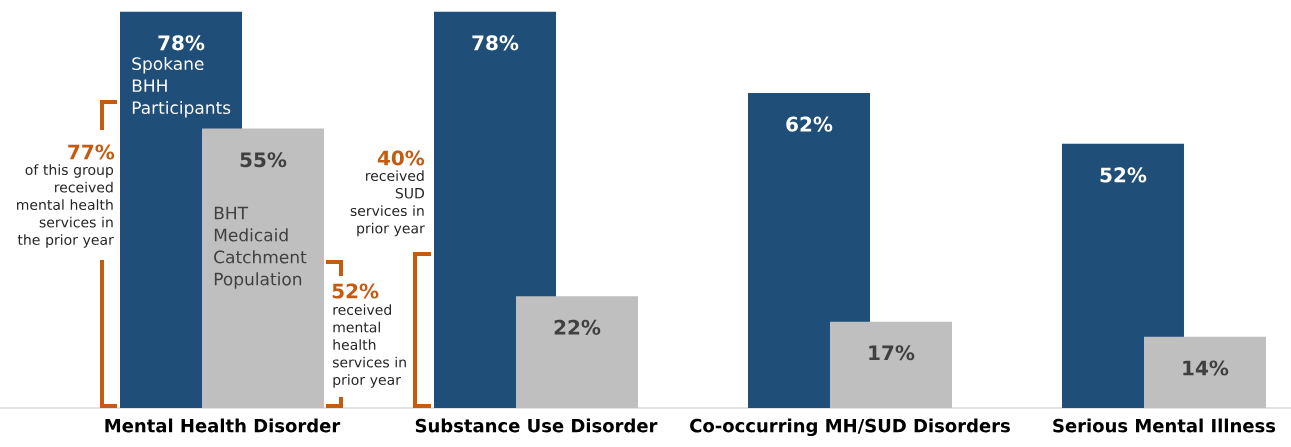 The width and height of the screenshot is (1291, 447). What do you see at coordinates (809, 124) in the screenshot?
I see `data-label: 62%` at bounding box center [809, 124].